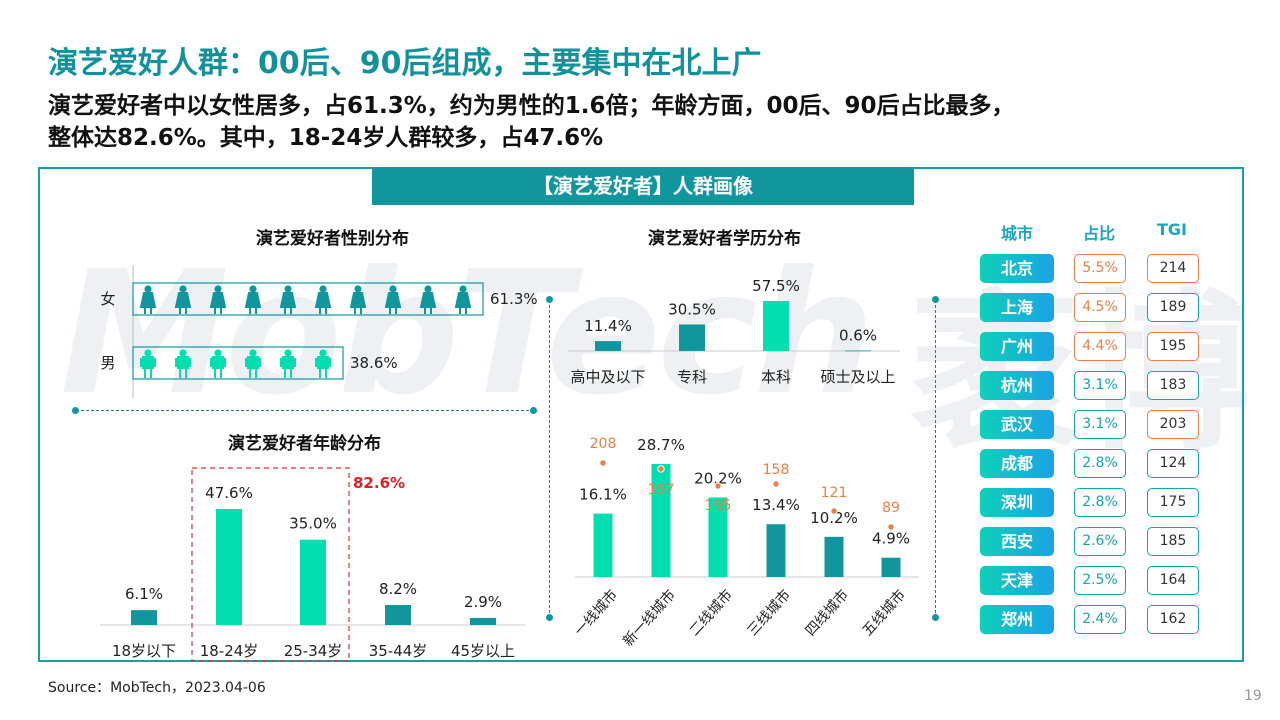 This screenshot has height=720, width=1280. Describe the element at coordinates (514, 299) in the screenshot. I see `gender-value-label: 61.3%` at that location.